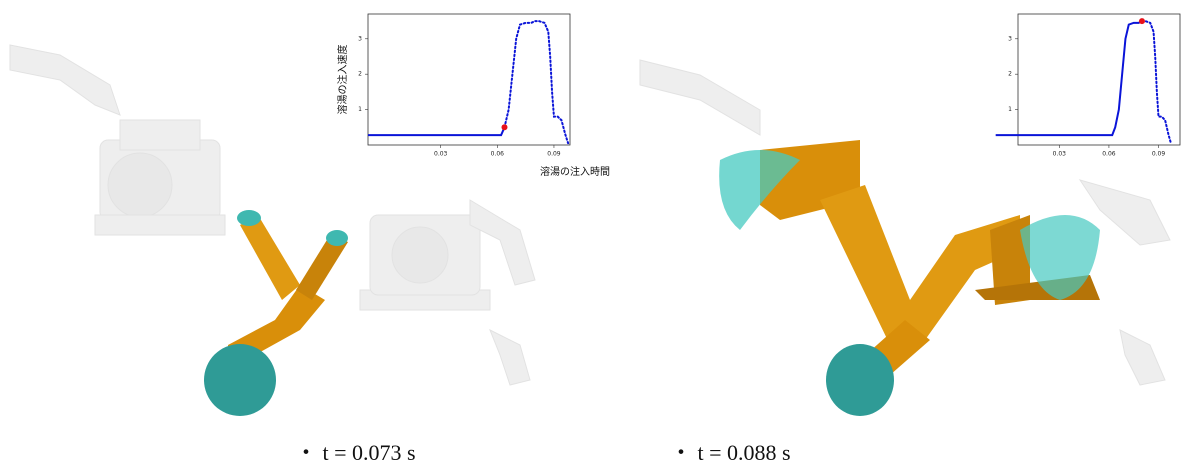 This screenshot has height=473, width=1182. What do you see at coordinates (276, 313) in the screenshot?
I see `casting-left` at bounding box center [276, 313].